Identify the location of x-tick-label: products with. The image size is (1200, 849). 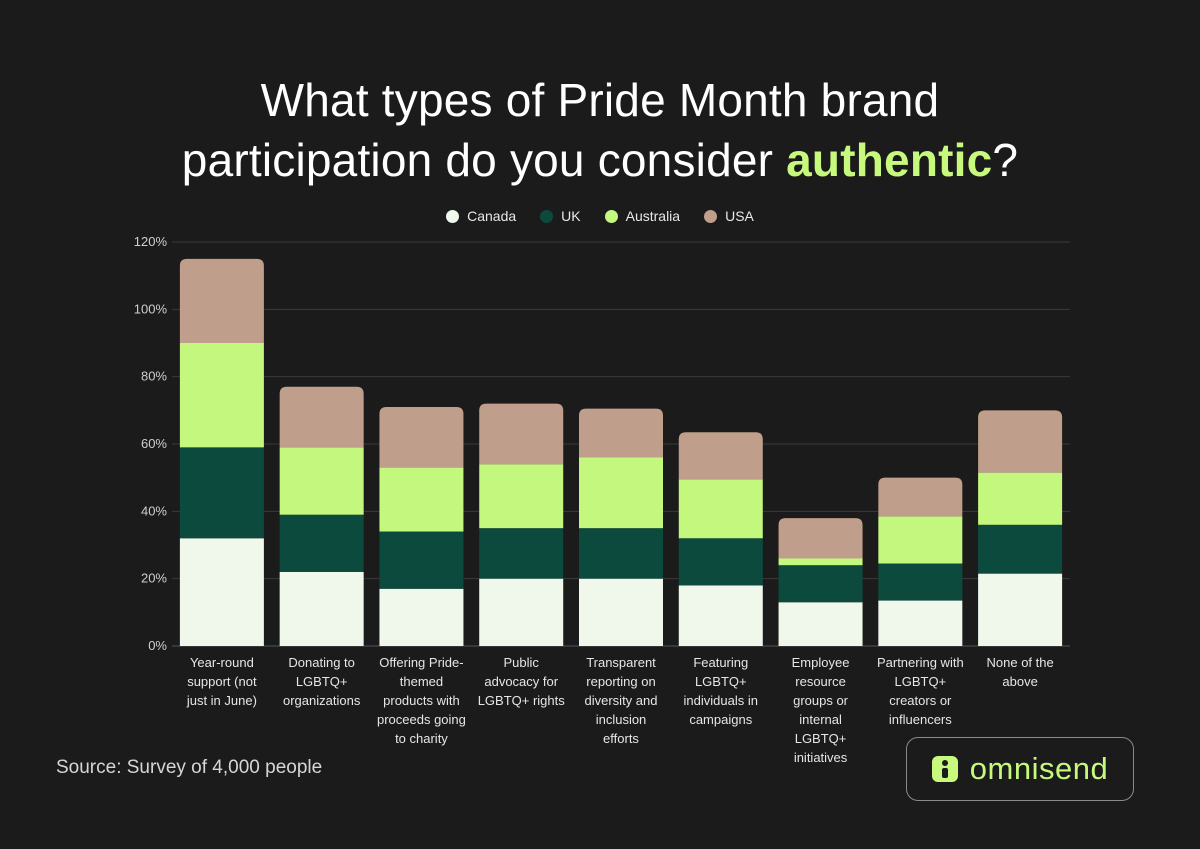
(421, 700).